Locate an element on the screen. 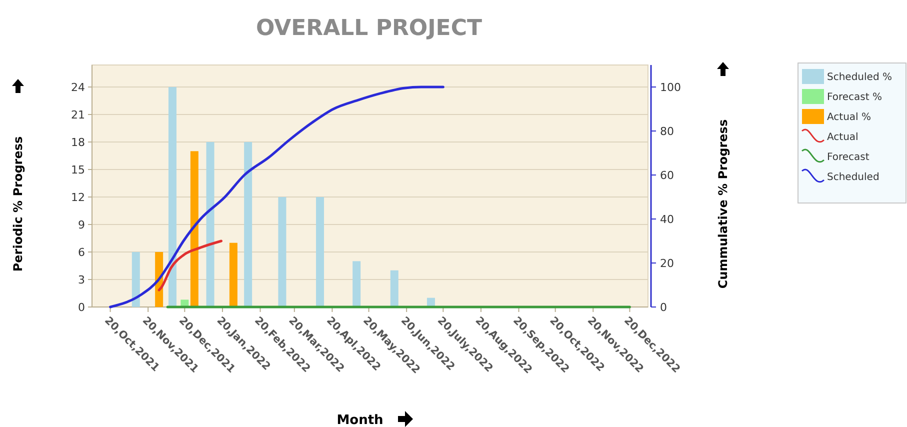  y-tick-label: 15 is located at coordinates (78, 169).